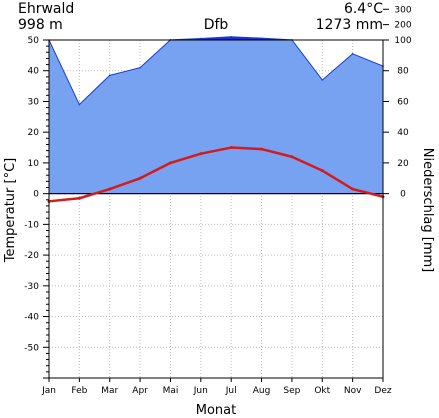  Describe the element at coordinates (36, 195) in the screenshot. I see `left-tick-label: 0` at that location.